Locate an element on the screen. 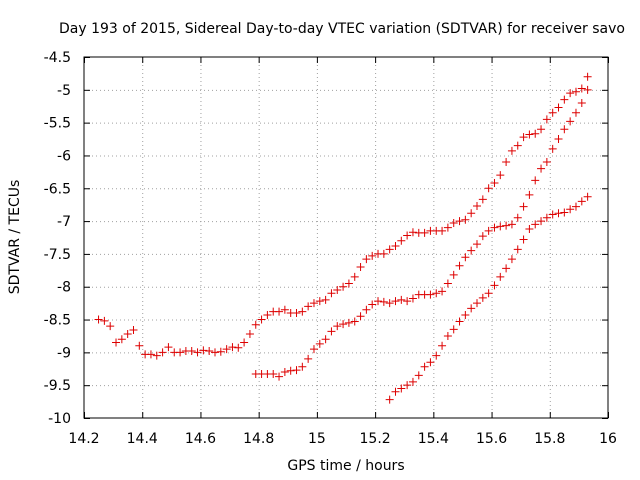 This screenshot has width=640, height=480. y-tick-labels: -10 -9.5 -9 -8.5 -8 -7.5 -7 -6.5 -6 -5.5 -5 -4.5 is located at coordinates (57, 238).